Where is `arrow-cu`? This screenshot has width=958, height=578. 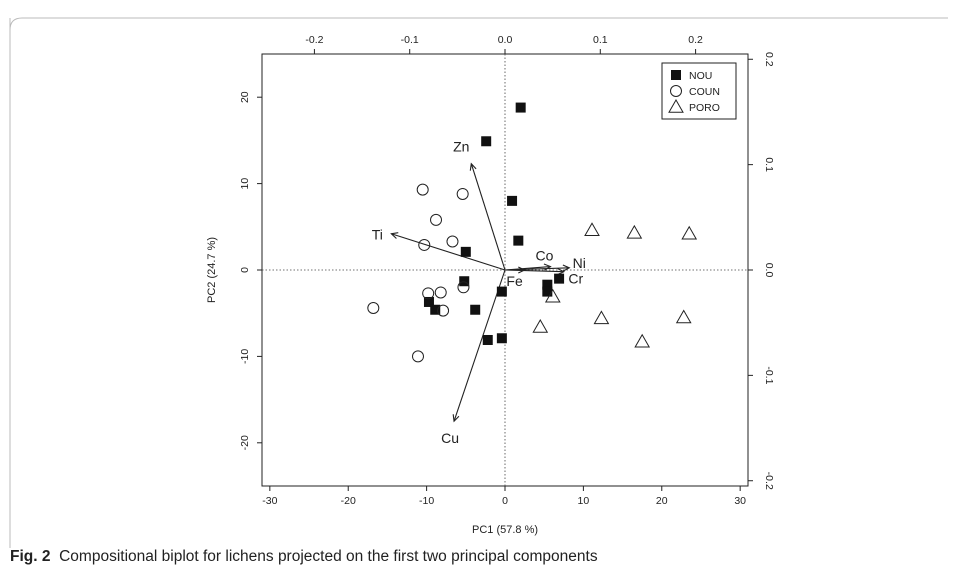 arrow-cu is located at coordinates (479, 345).